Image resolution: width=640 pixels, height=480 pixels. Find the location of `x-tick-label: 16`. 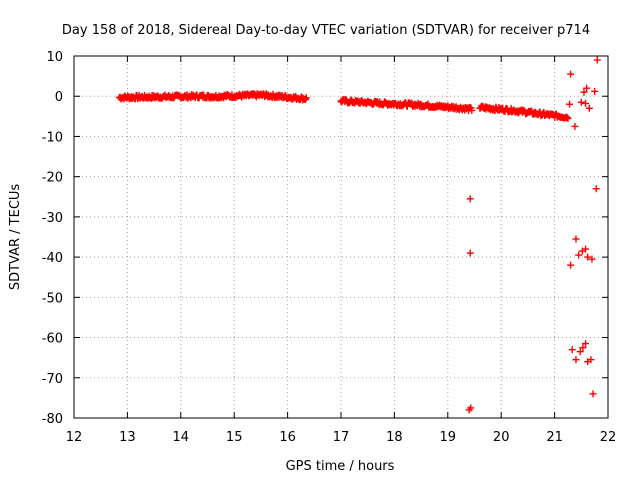

x-tick-label: 16 is located at coordinates (287, 437).